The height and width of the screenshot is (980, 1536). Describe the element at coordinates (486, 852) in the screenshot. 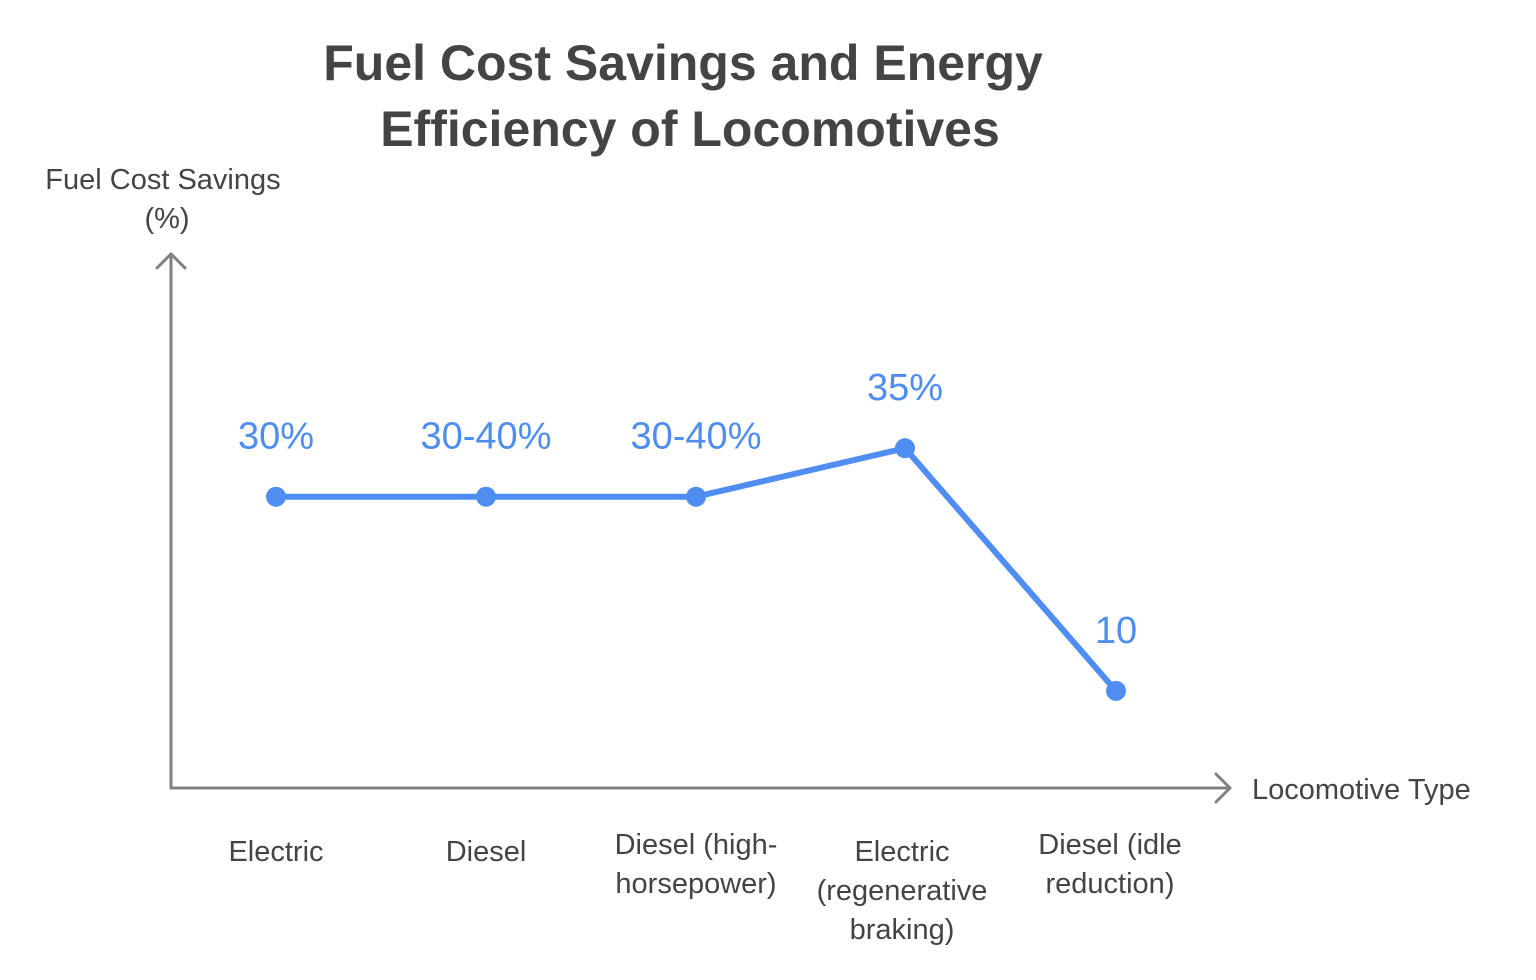

I see `x-tick-label: Diesel` at that location.